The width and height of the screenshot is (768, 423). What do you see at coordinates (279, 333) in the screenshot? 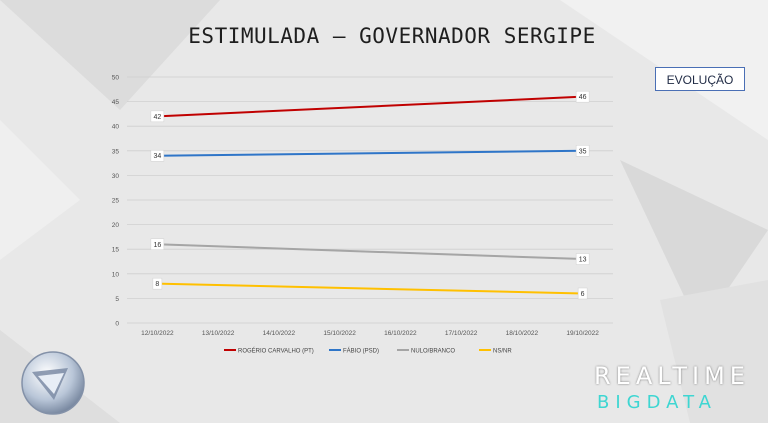
I see `x-tick-label: 14/10/2022` at bounding box center [279, 333].